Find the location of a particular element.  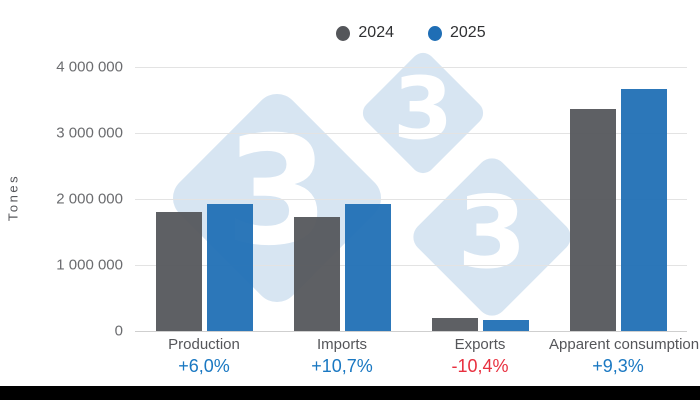

legend-dot-2024 is located at coordinates (343, 33).